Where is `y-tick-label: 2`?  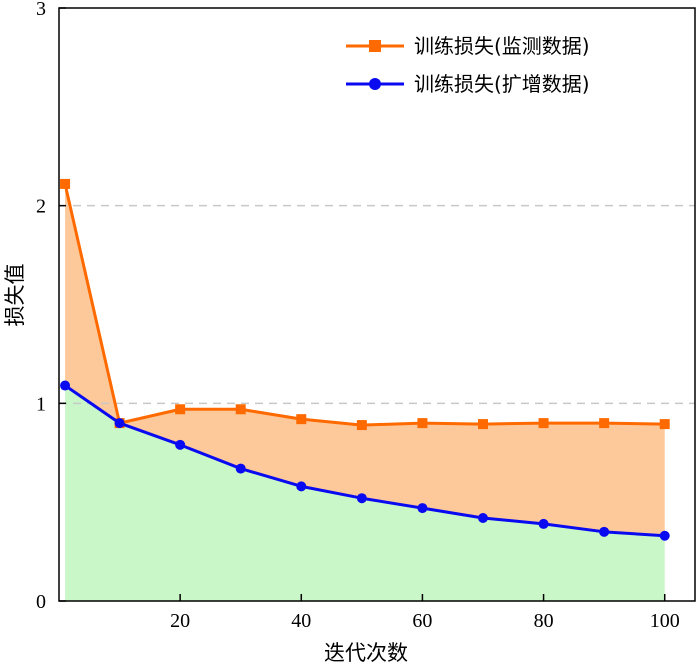
y-tick-label: 2 is located at coordinates (41, 207).